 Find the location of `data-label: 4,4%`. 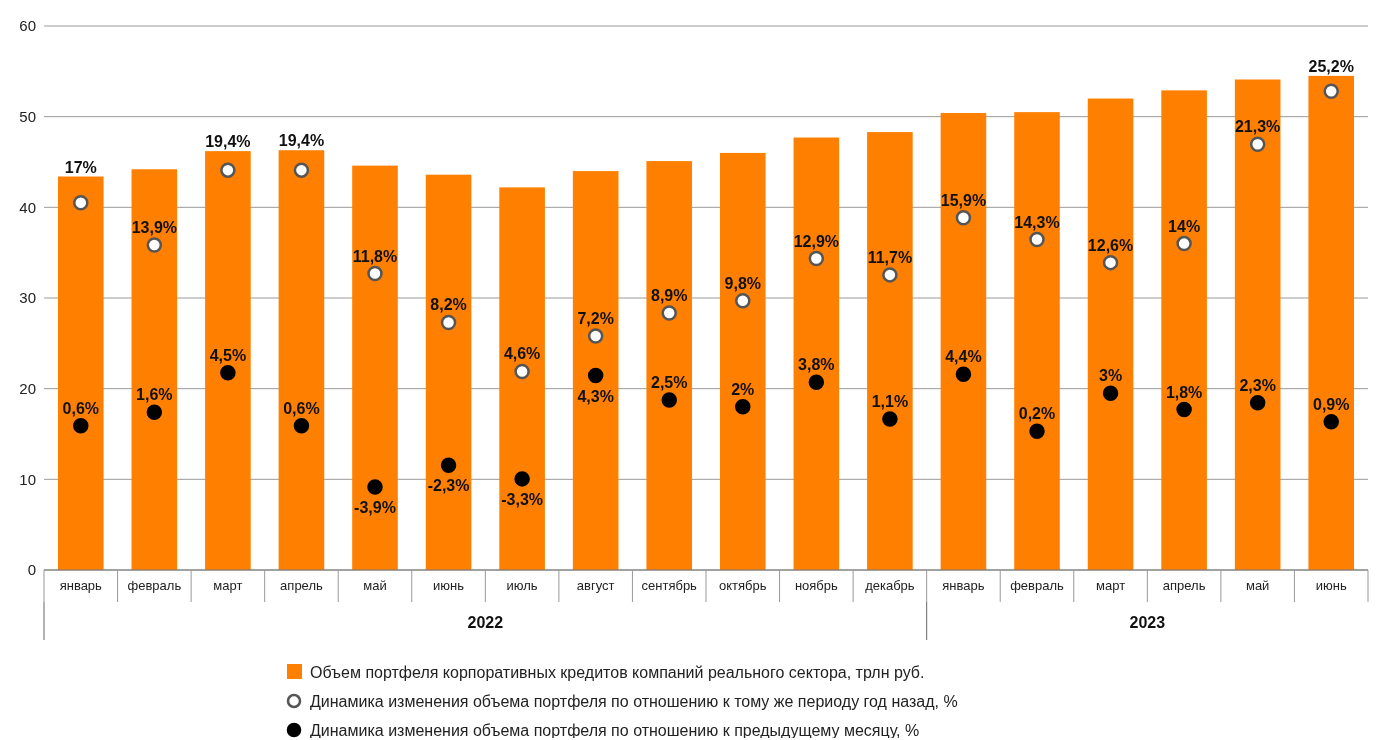

data-label: 4,4% is located at coordinates (963, 357).